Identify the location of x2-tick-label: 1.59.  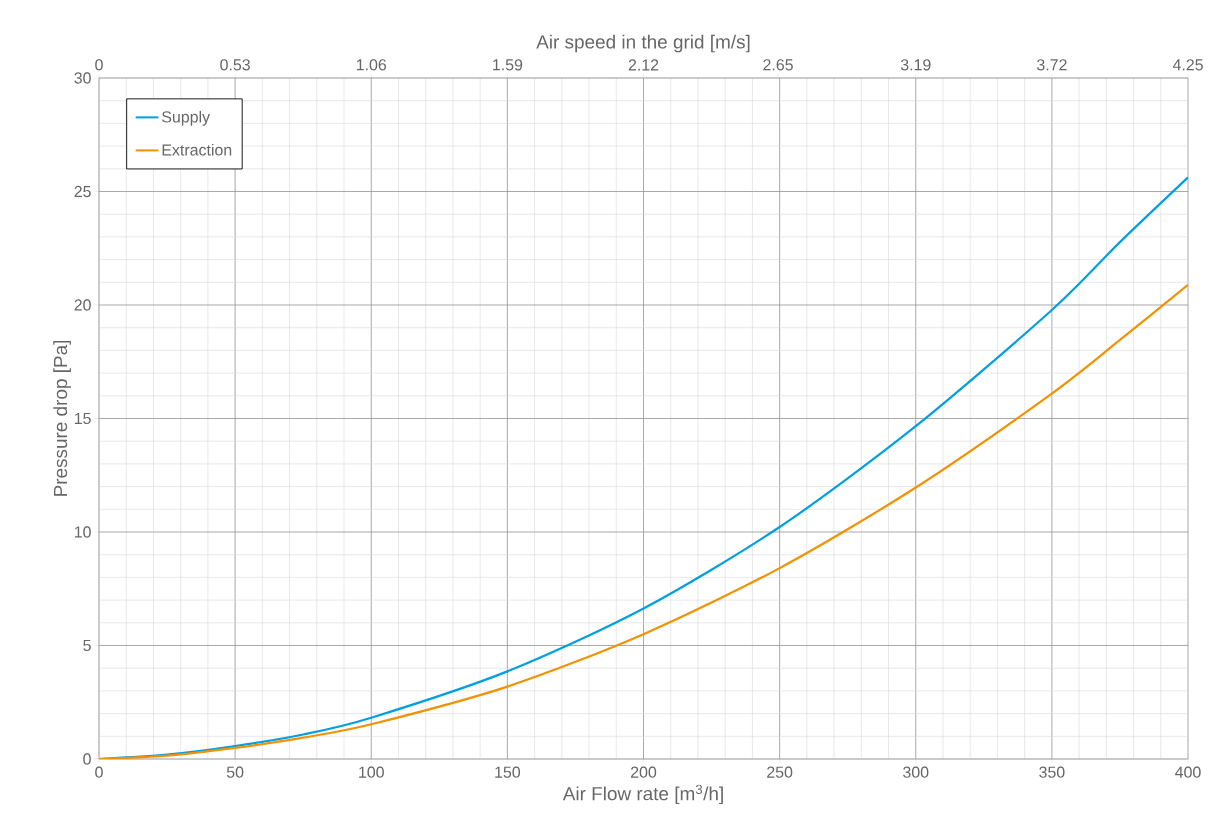
(508, 65).